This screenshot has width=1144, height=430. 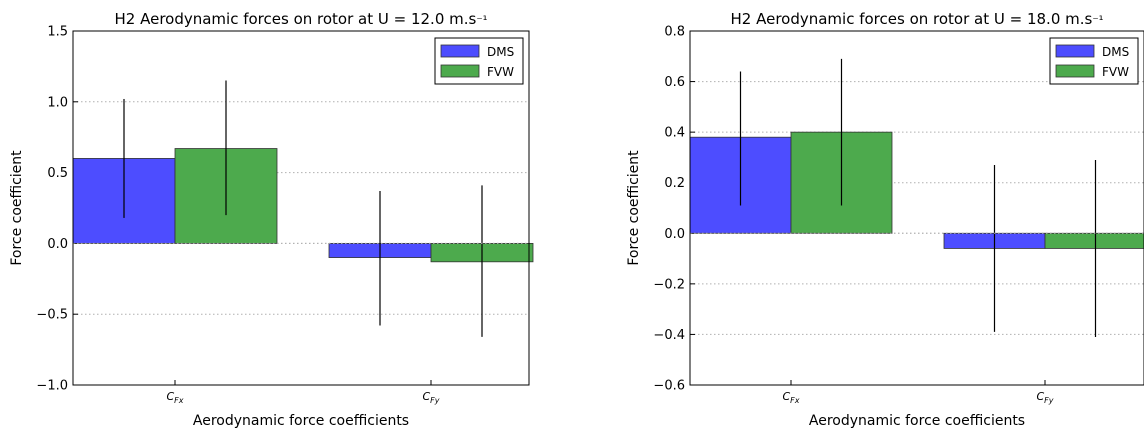 I want to click on y-axis-label-1: Force coefficient, so click(x=634, y=208).